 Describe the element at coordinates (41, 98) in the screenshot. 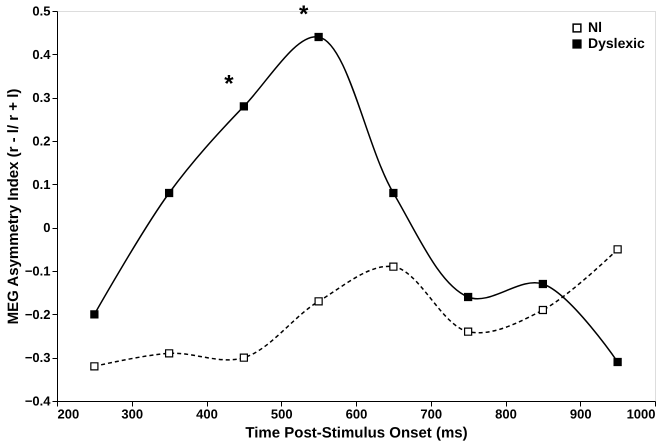

I see `y-tick-label: 0.3` at that location.